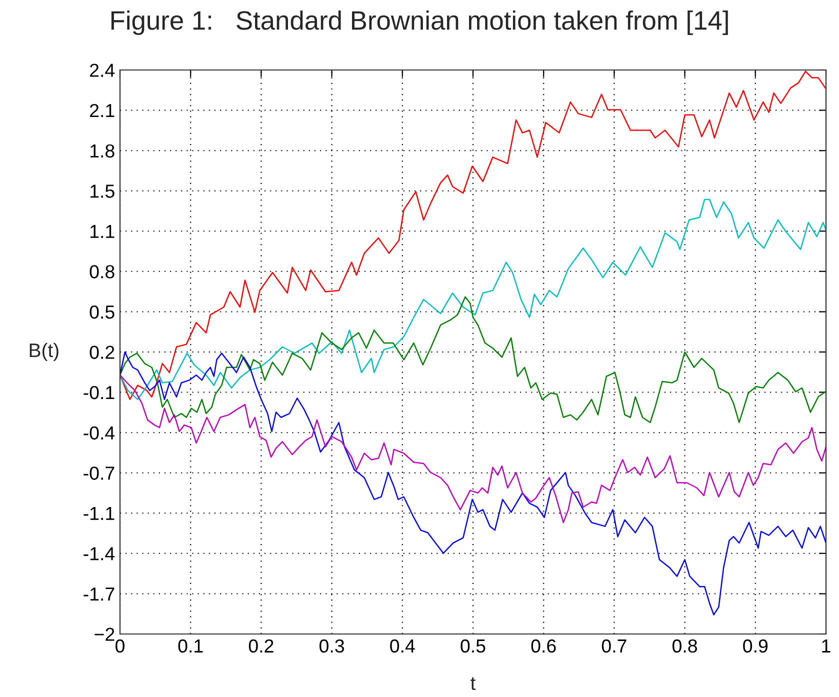 The image size is (839, 697). What do you see at coordinates (755, 646) in the screenshot?
I see `x-tick-label: 0.9` at bounding box center [755, 646].